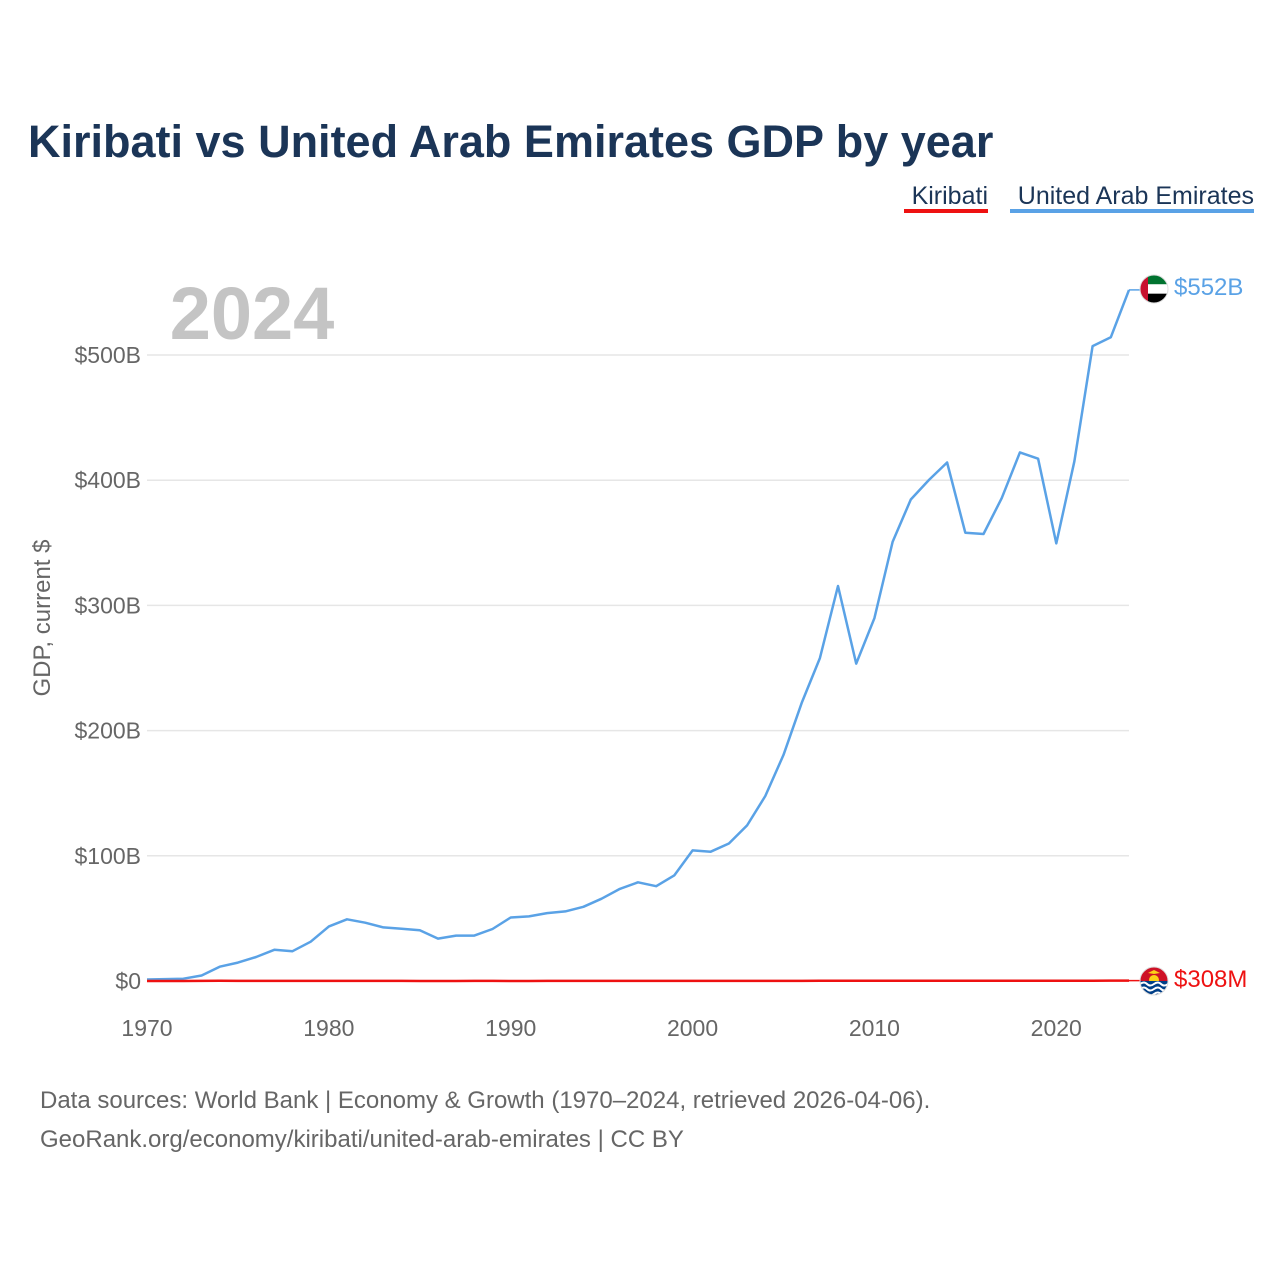 This screenshot has height=1285, width=1280. I want to click on kiribati-flag-icon, so click(1154, 981).